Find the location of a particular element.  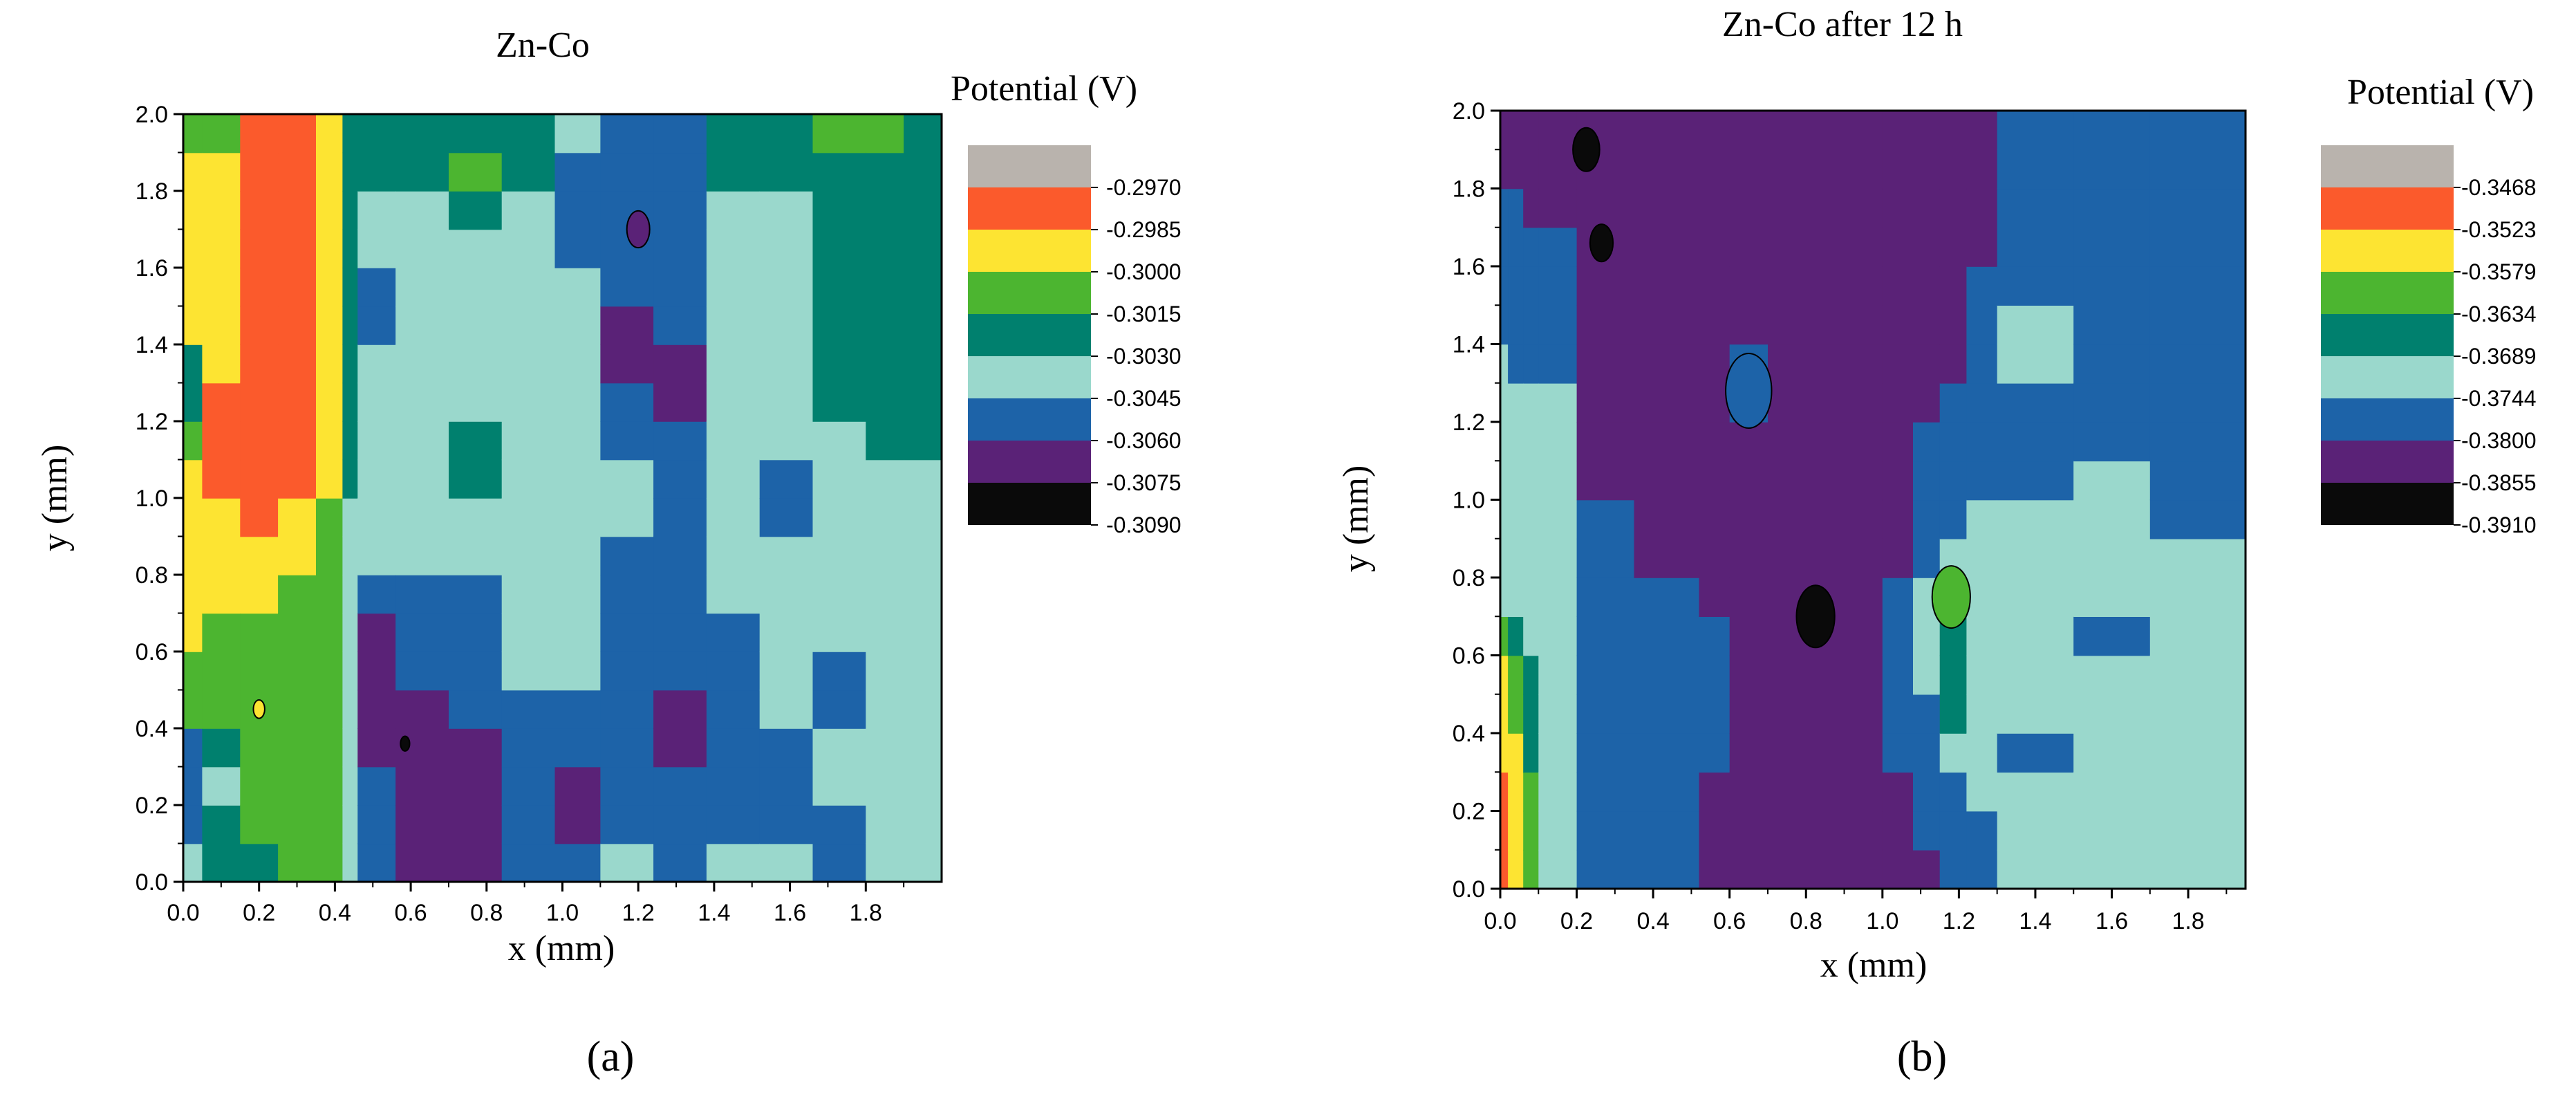

y-tick-label: 1.6 is located at coordinates (152, 268).